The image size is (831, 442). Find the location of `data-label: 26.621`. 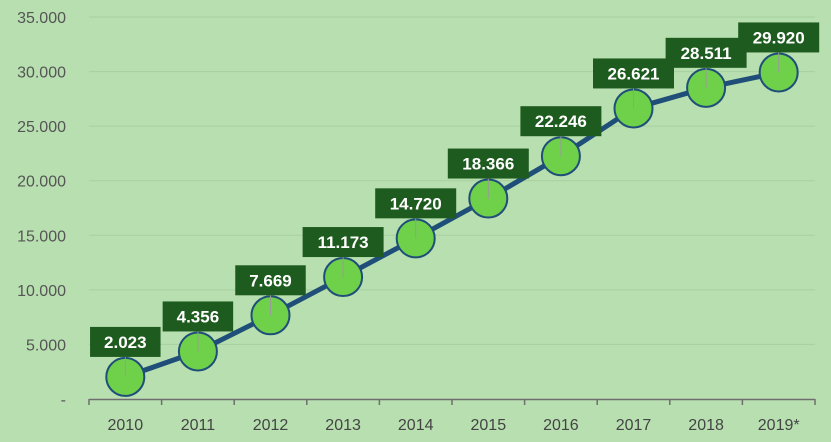

data-label: 26.621 is located at coordinates (634, 73).